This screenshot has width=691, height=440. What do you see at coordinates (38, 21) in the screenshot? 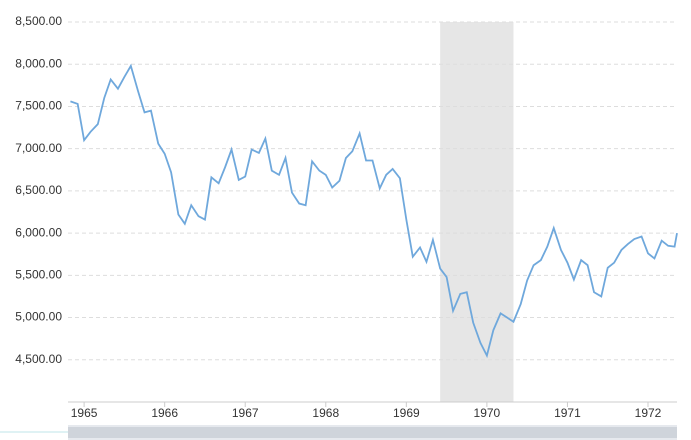
I see `y-tick-label: 8,500.00` at bounding box center [38, 21].